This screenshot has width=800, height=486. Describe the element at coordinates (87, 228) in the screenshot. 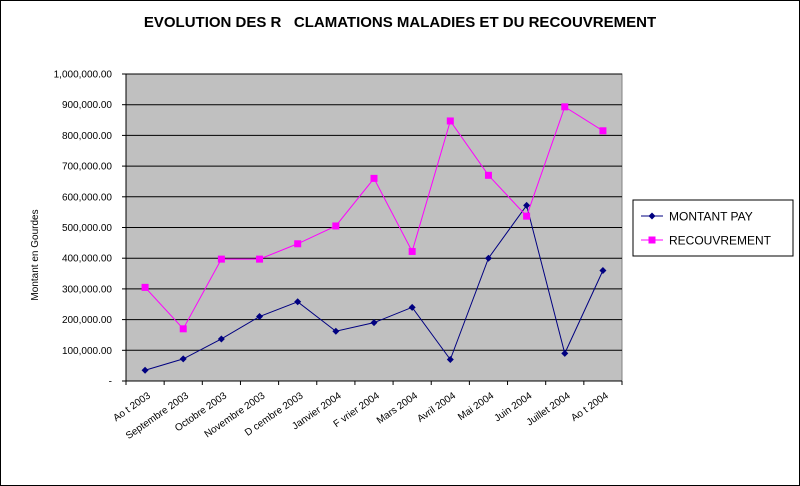

I see `y-tick-label: 500,000.00` at that location.